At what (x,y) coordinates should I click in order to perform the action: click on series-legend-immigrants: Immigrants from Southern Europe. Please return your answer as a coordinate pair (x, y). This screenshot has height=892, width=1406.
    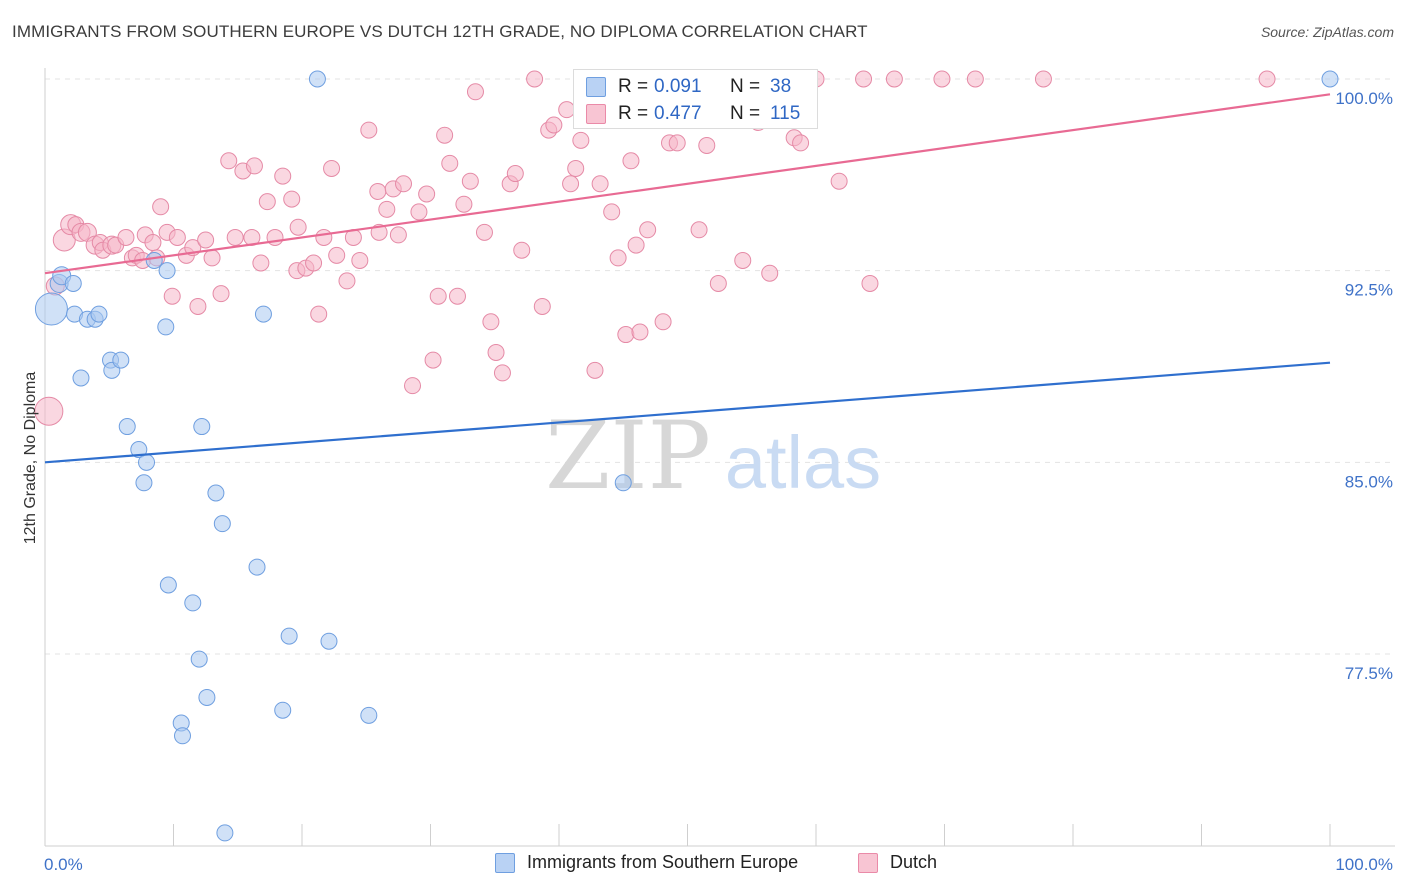
    Looking at the image, I should click on (646, 862).